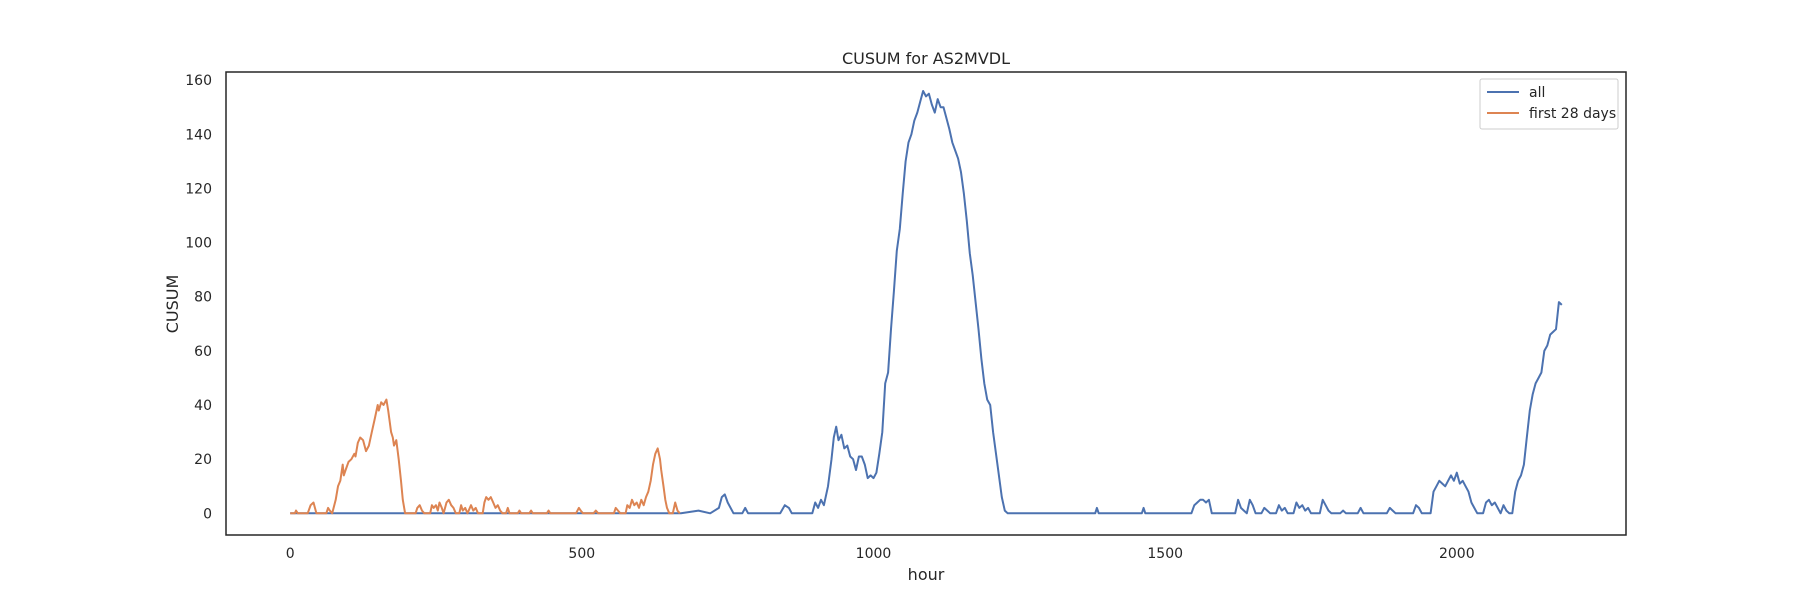  I want to click on y-tick-label: 60, so click(203, 352).